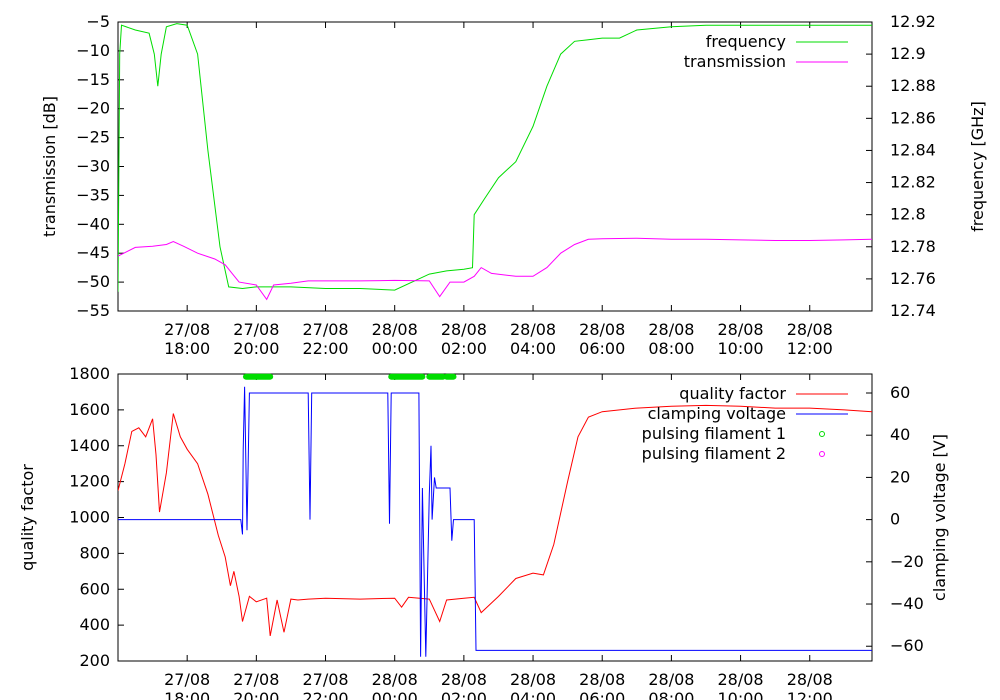 This screenshot has width=1000, height=700. What do you see at coordinates (94, 552) in the screenshot?
I see `y-tick-label: 800` at bounding box center [94, 552].